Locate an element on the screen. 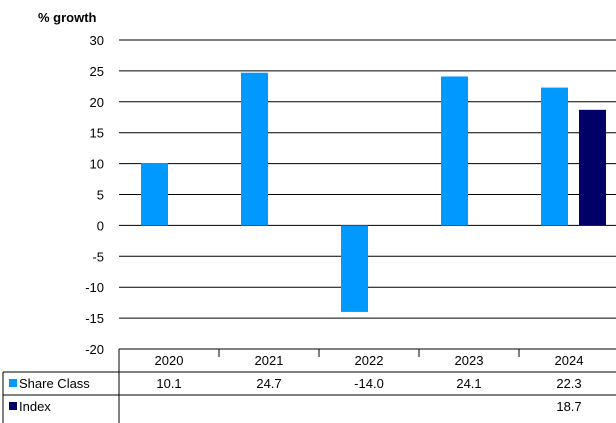 The height and width of the screenshot is (423, 616). y-tick-label: -20 is located at coordinates (94, 349).